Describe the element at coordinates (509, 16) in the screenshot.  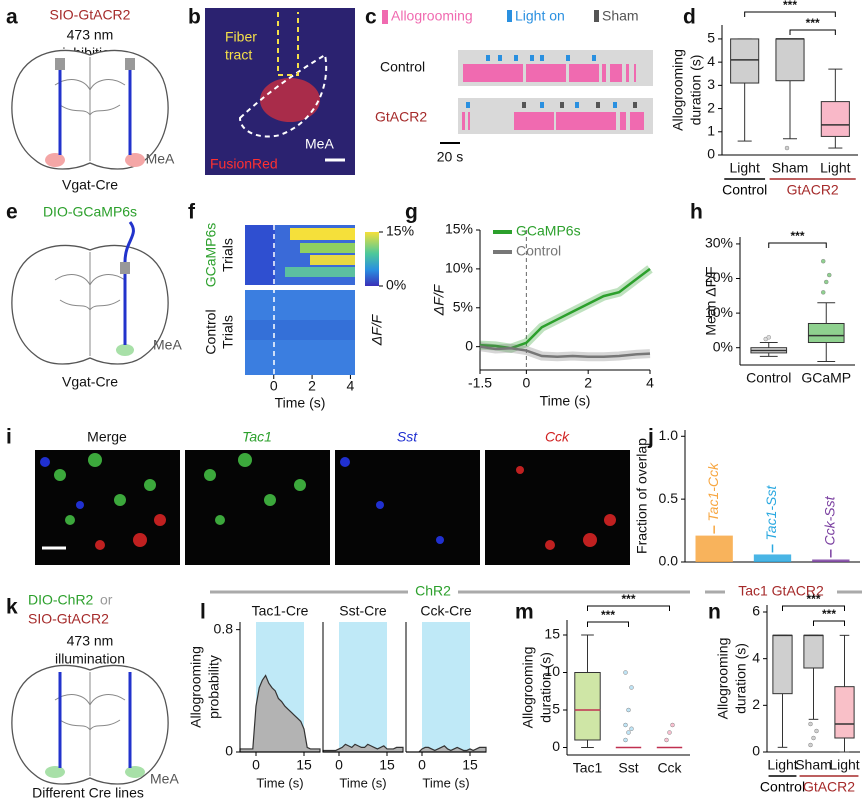
I see `legend-swatch` at that location.